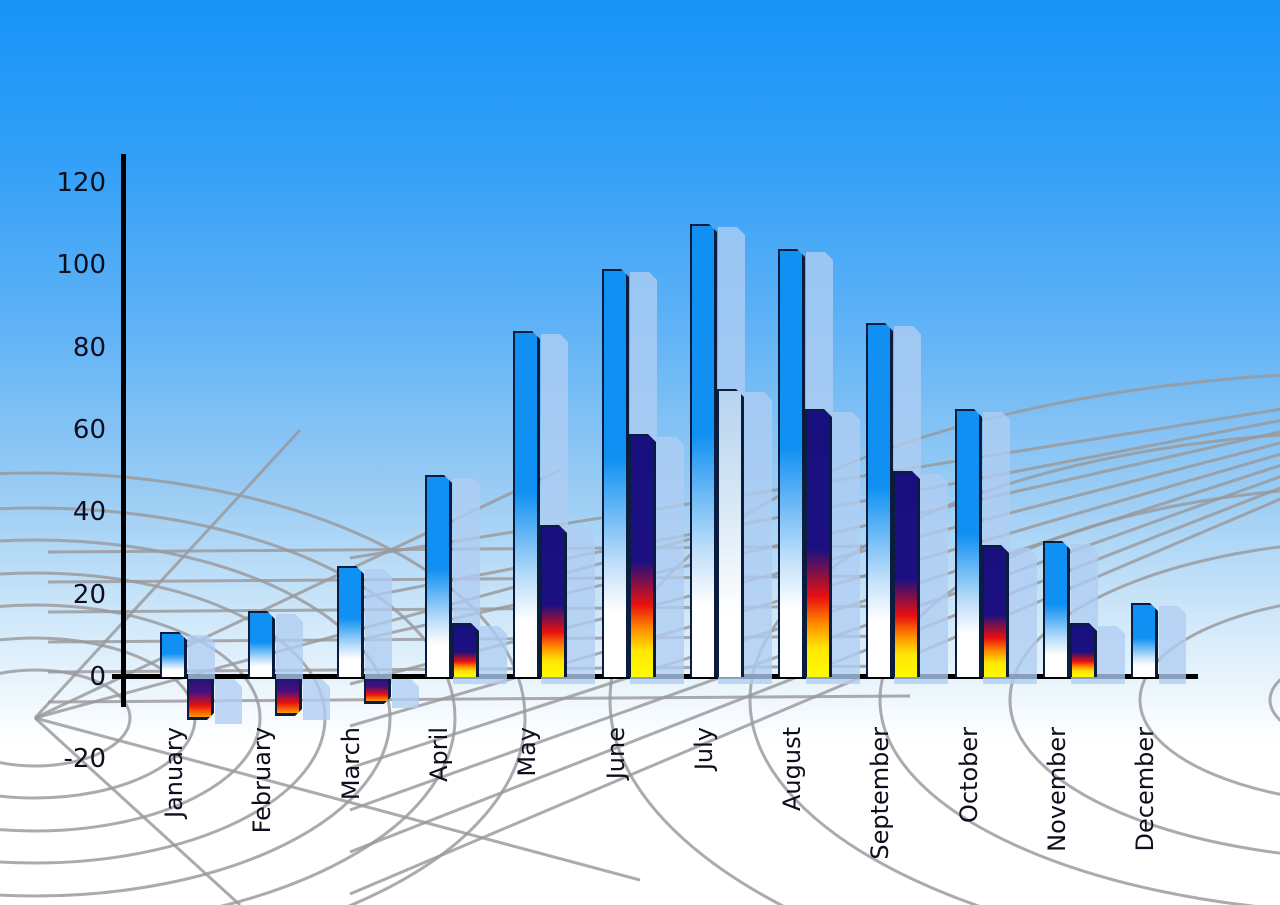  Describe the element at coordinates (377, 691) in the screenshot. I see `secondary-bar-march` at that location.